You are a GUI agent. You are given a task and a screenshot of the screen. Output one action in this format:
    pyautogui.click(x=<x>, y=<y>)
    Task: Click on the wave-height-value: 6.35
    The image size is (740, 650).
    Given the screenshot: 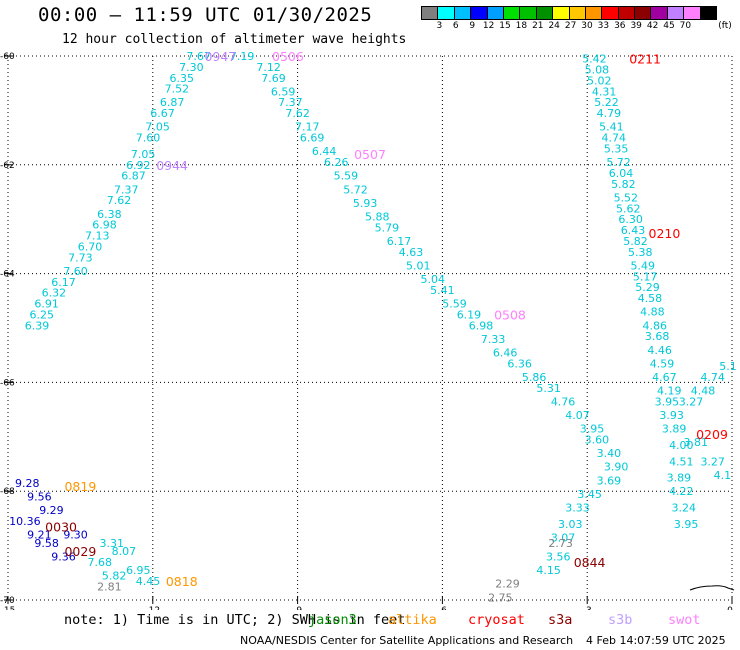 What is the action you would take?
    pyautogui.click(x=182, y=78)
    